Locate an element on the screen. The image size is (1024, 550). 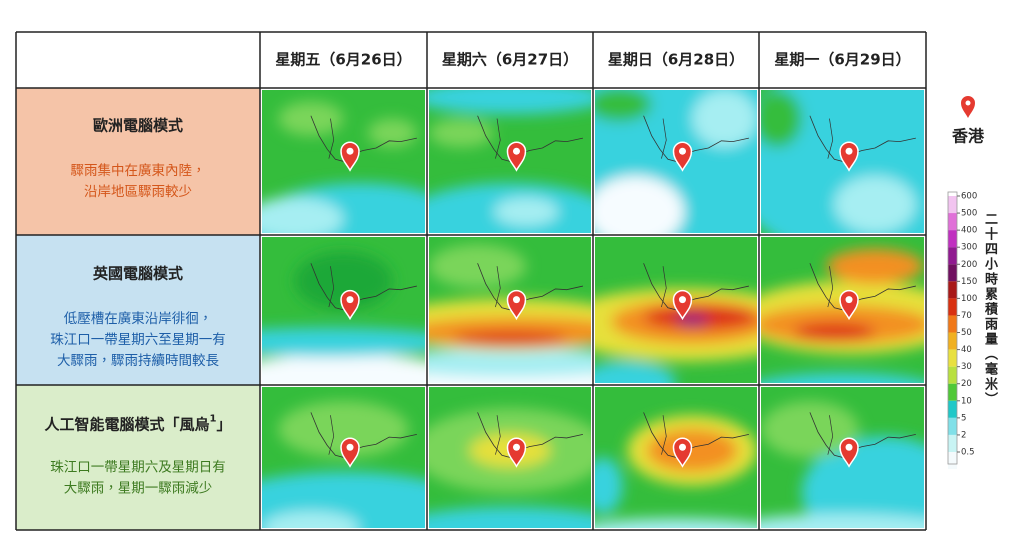
row-title: 人工智能電腦模式「風烏1」 is located at coordinates (138, 424).